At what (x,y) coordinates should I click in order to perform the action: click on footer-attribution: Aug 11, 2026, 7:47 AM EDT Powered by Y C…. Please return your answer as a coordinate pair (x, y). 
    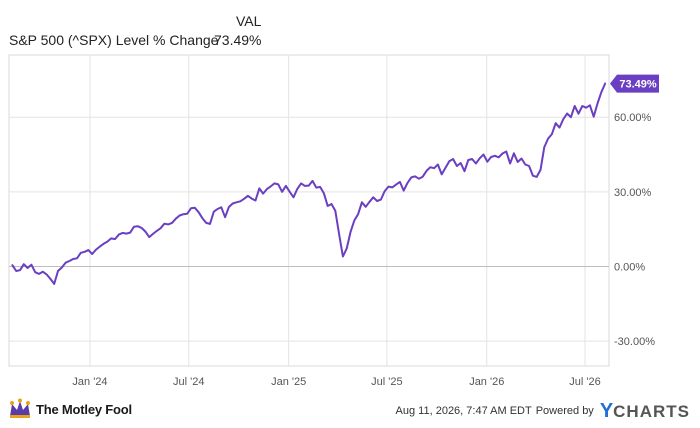
    Looking at the image, I should click on (543, 411).